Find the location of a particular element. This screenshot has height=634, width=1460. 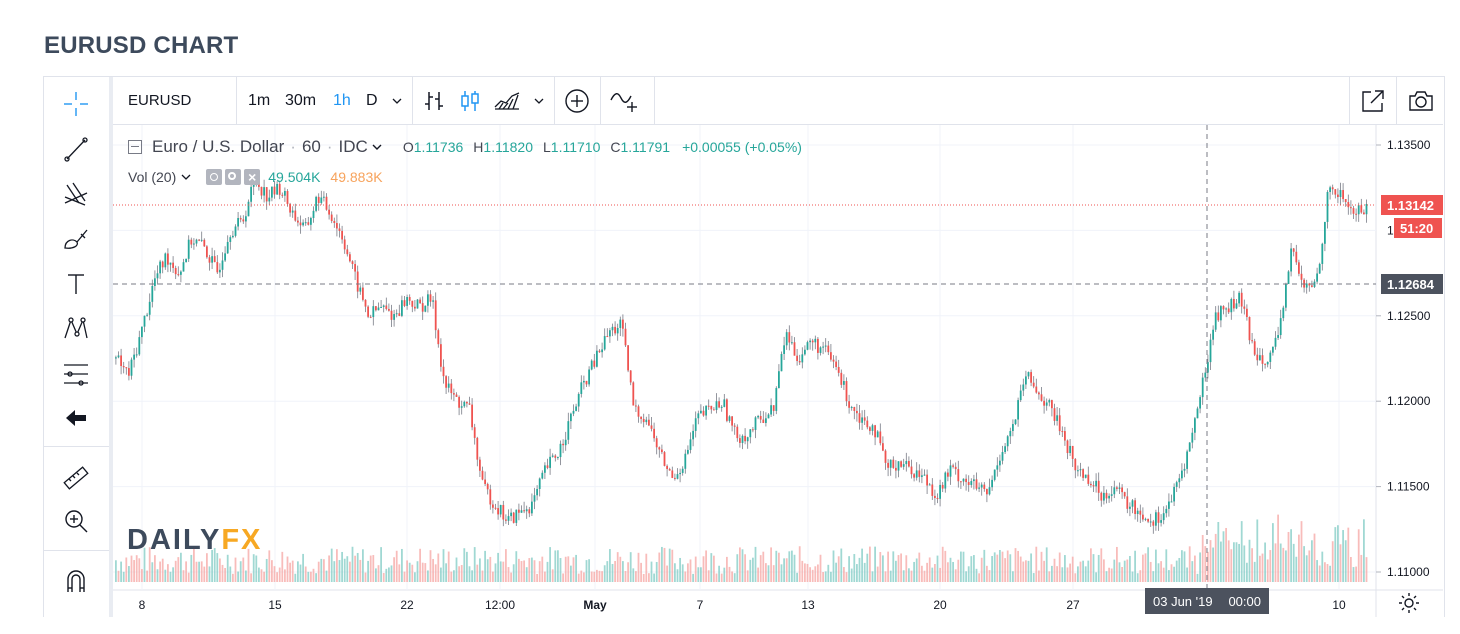

open-in-new-window-button is located at coordinates (1373, 100).